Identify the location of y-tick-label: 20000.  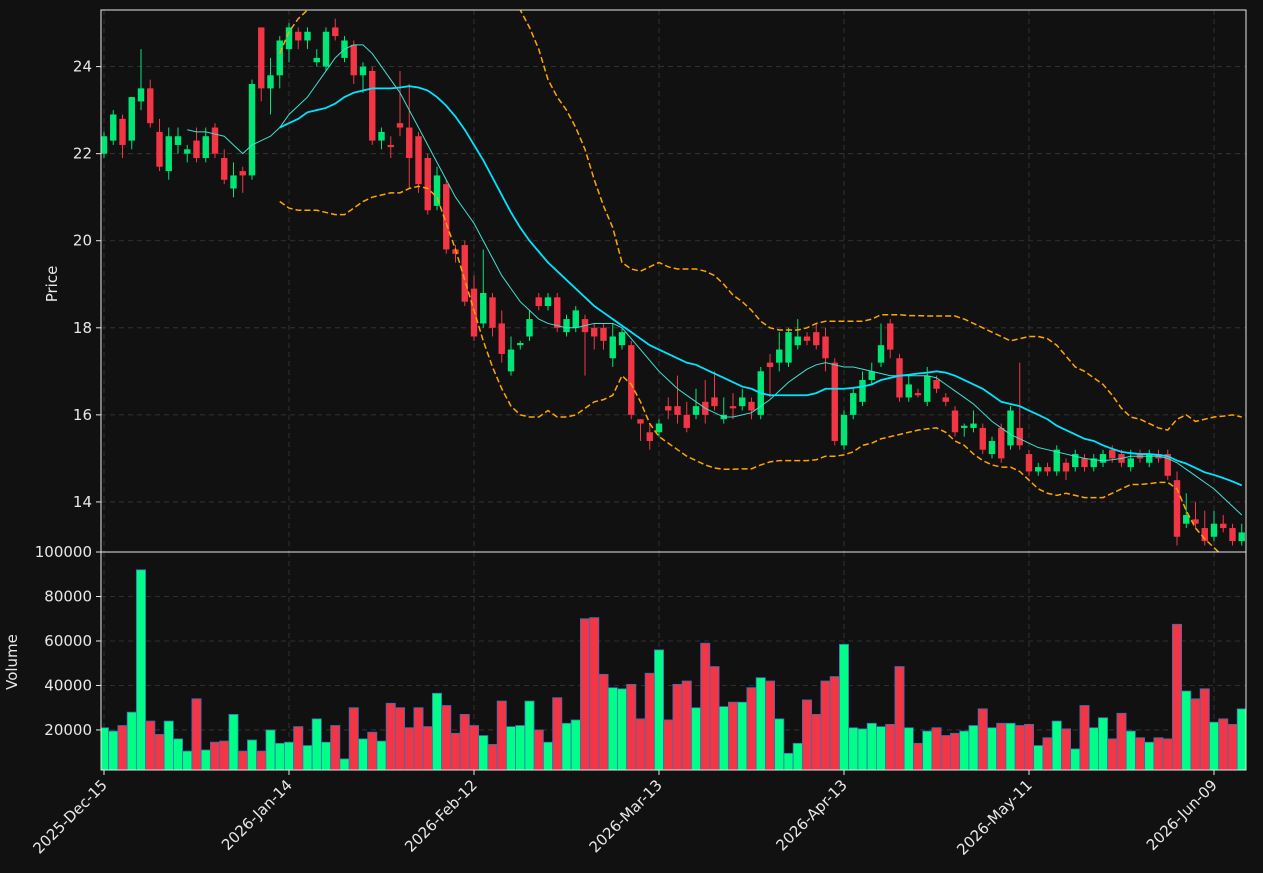
(68, 730).